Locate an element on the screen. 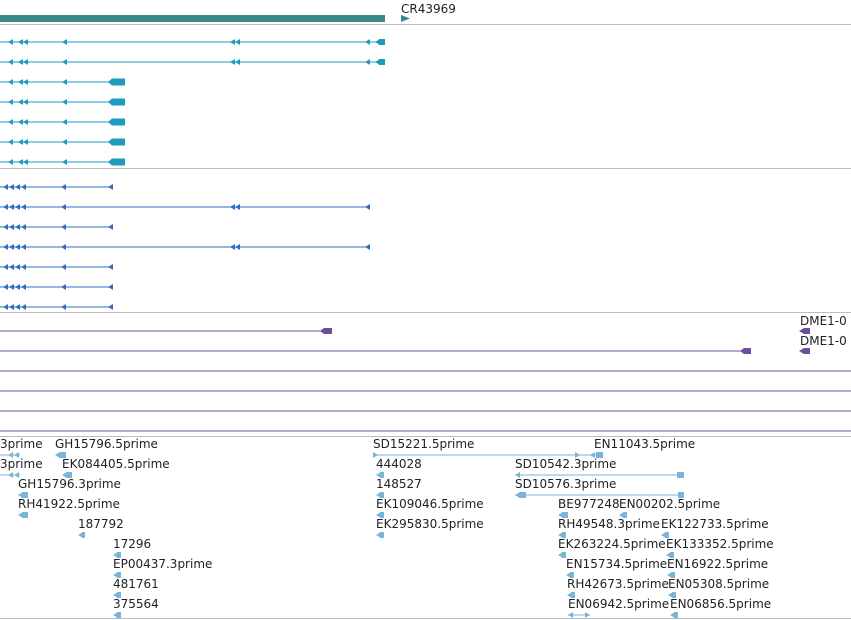 The width and height of the screenshot is (851, 620). est-label: EN05308.5prime is located at coordinates (719, 584).